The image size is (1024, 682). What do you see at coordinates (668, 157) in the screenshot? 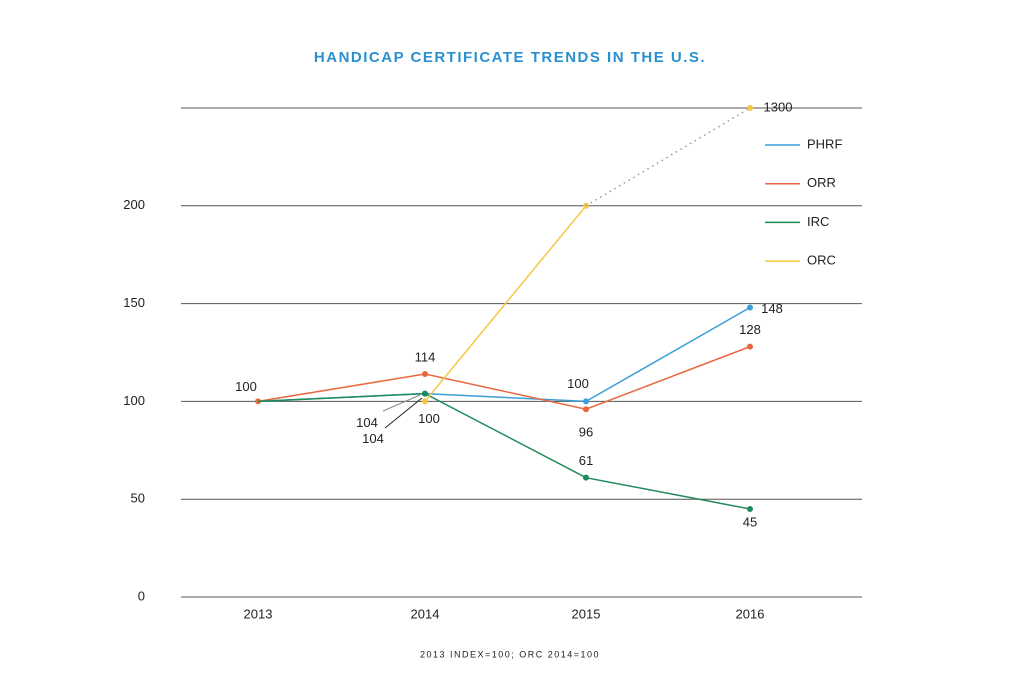
I see `off-scale-line` at bounding box center [668, 157].